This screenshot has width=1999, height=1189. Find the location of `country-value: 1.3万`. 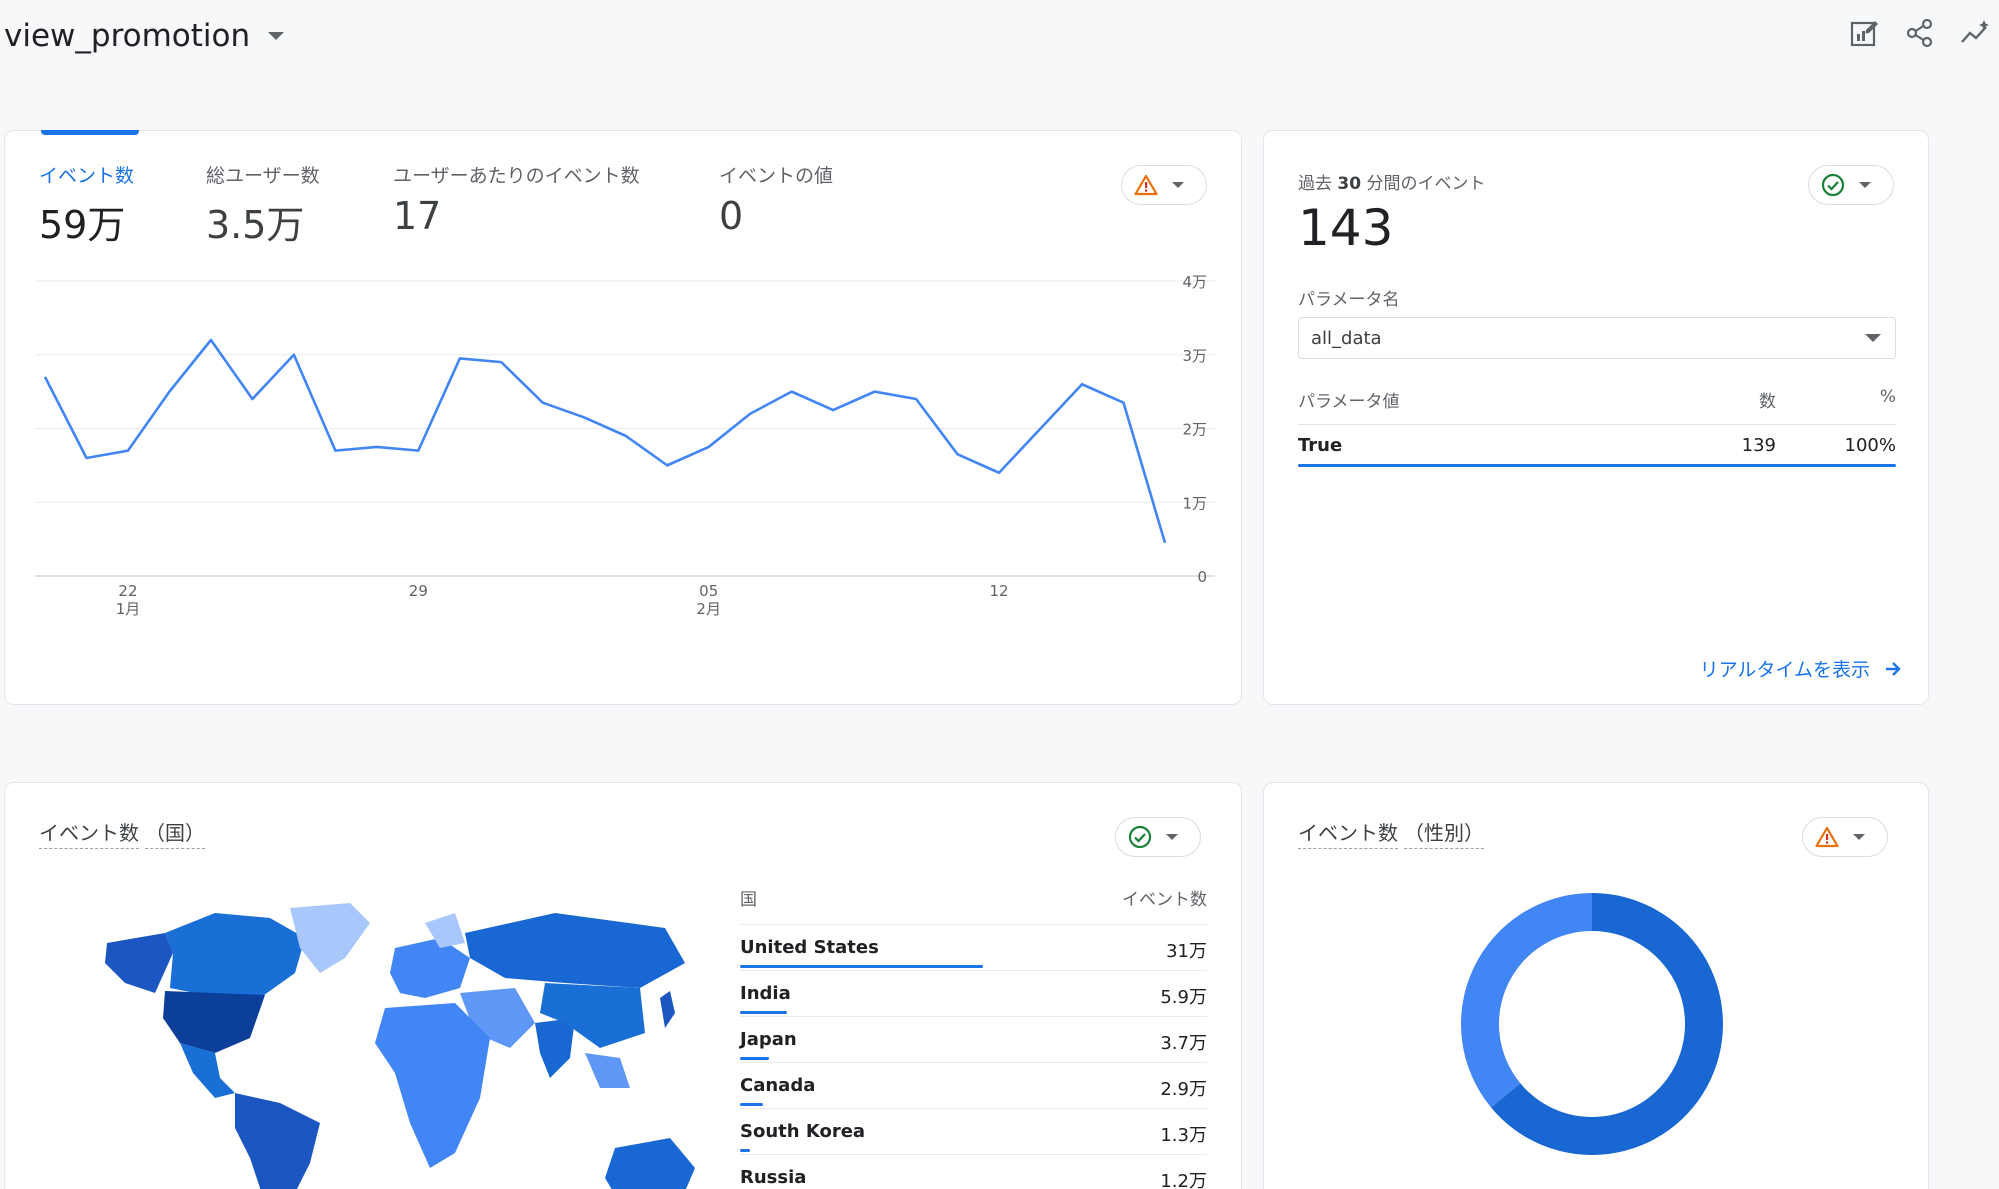

country-value: 1.3万 is located at coordinates (1183, 1135).